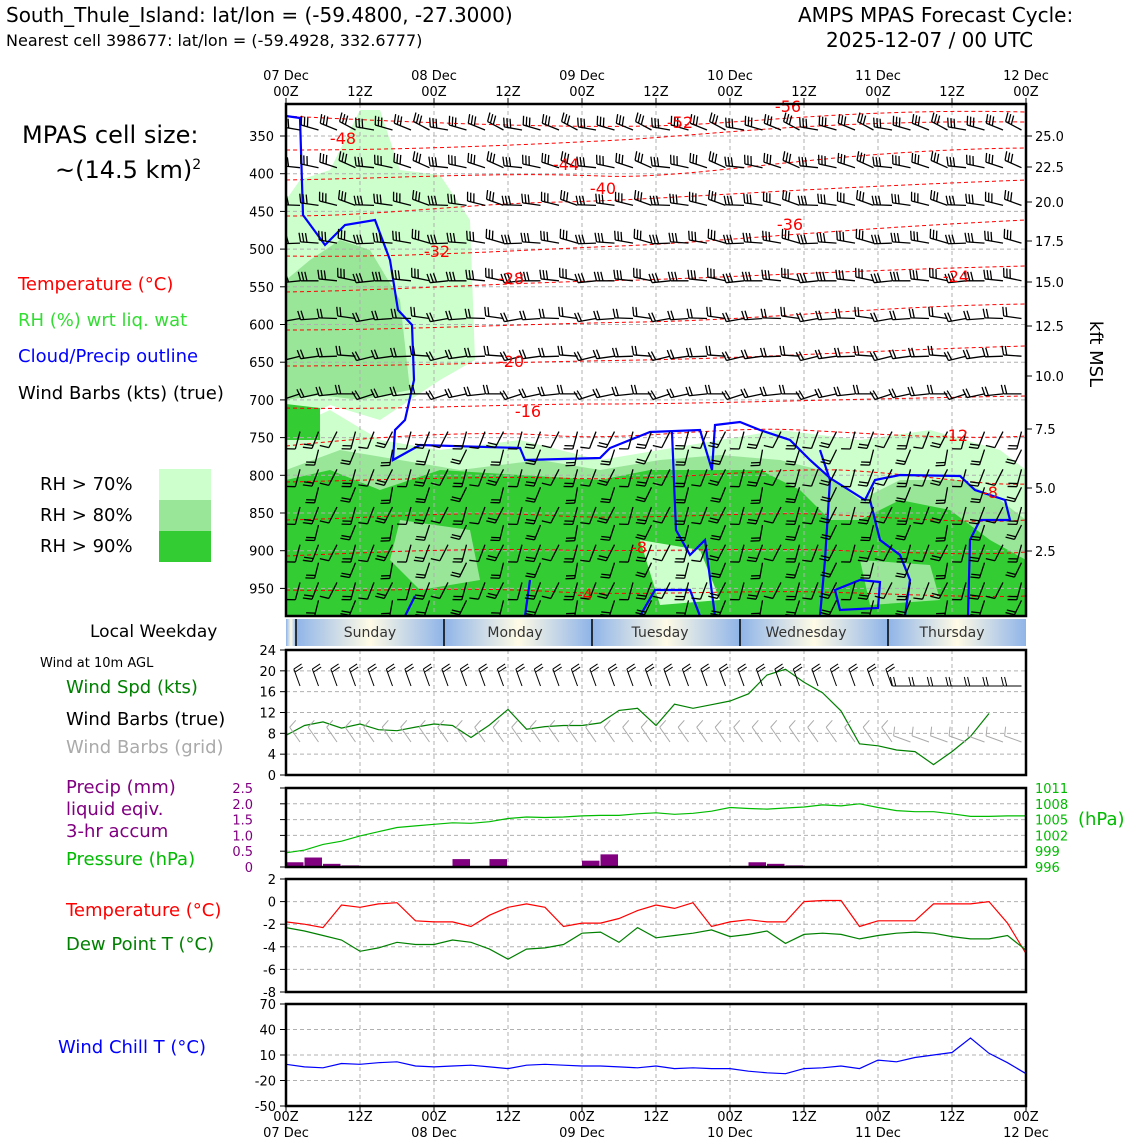  Describe the element at coordinates (261, 439) in the screenshot. I see `pressure-tick-label: 750` at that location.